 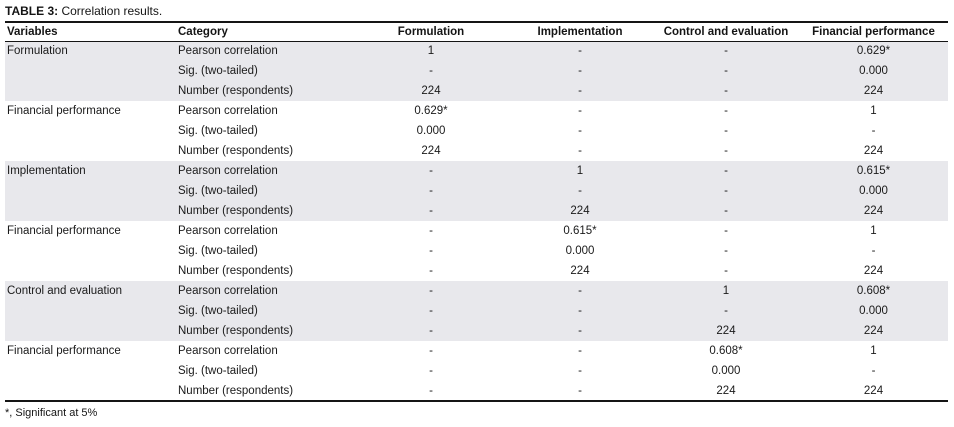 What do you see at coordinates (46, 171) in the screenshot?
I see `cell-variable: Implementation` at bounding box center [46, 171].